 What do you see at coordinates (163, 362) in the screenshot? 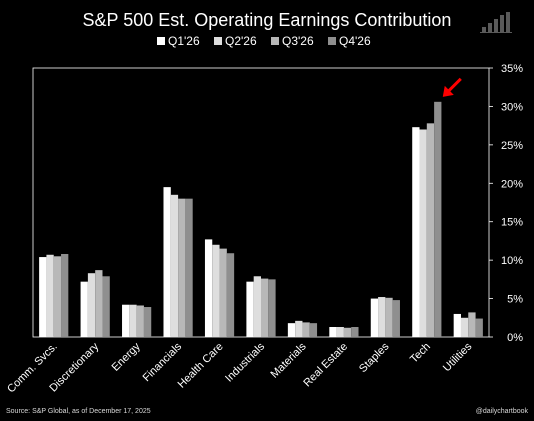
I see `x-tick-label: Financials` at bounding box center [163, 362].